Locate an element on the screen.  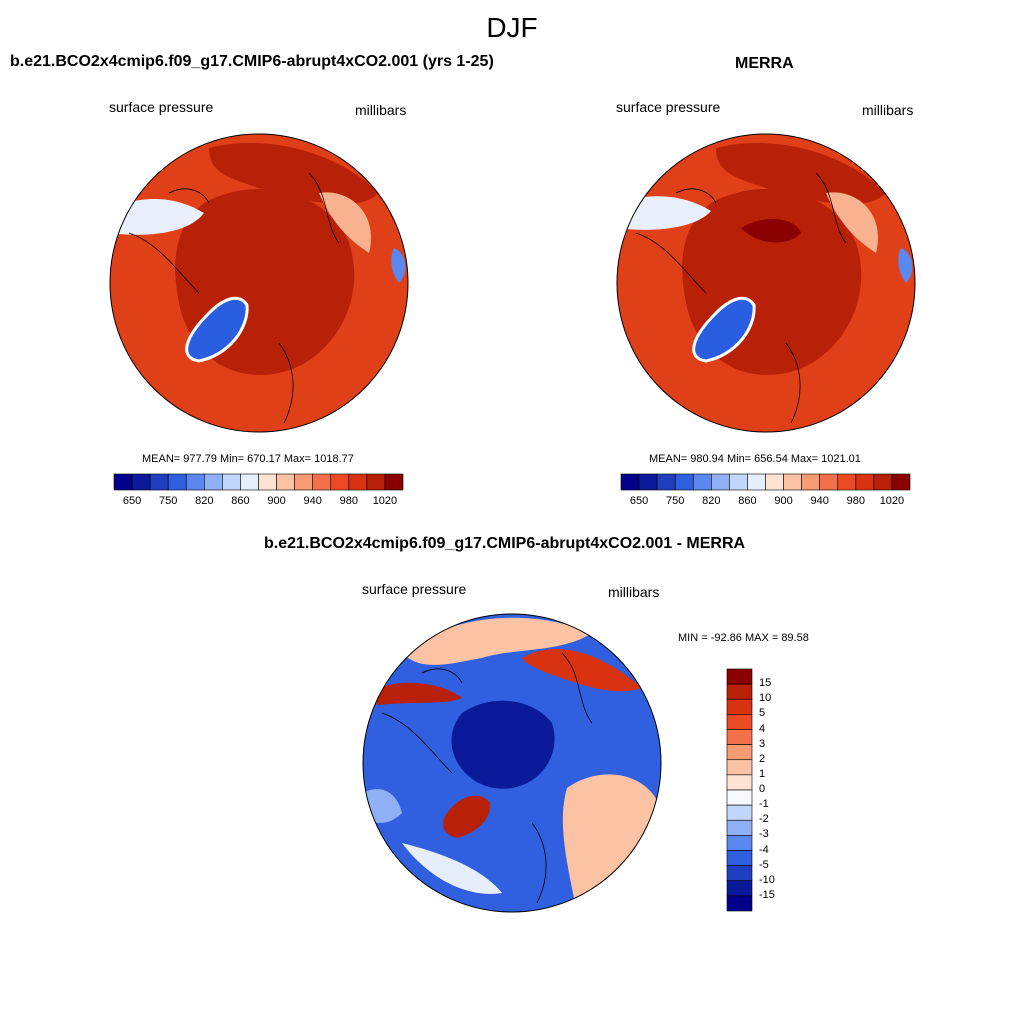
diff-variable-label: surface pressure is located at coordinates (414, 589).